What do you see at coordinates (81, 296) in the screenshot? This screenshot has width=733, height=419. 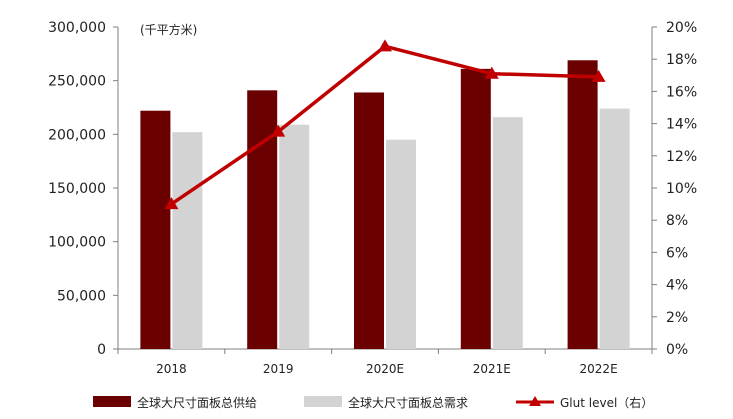 I see `left-tick-label: 50,000` at bounding box center [81, 296].